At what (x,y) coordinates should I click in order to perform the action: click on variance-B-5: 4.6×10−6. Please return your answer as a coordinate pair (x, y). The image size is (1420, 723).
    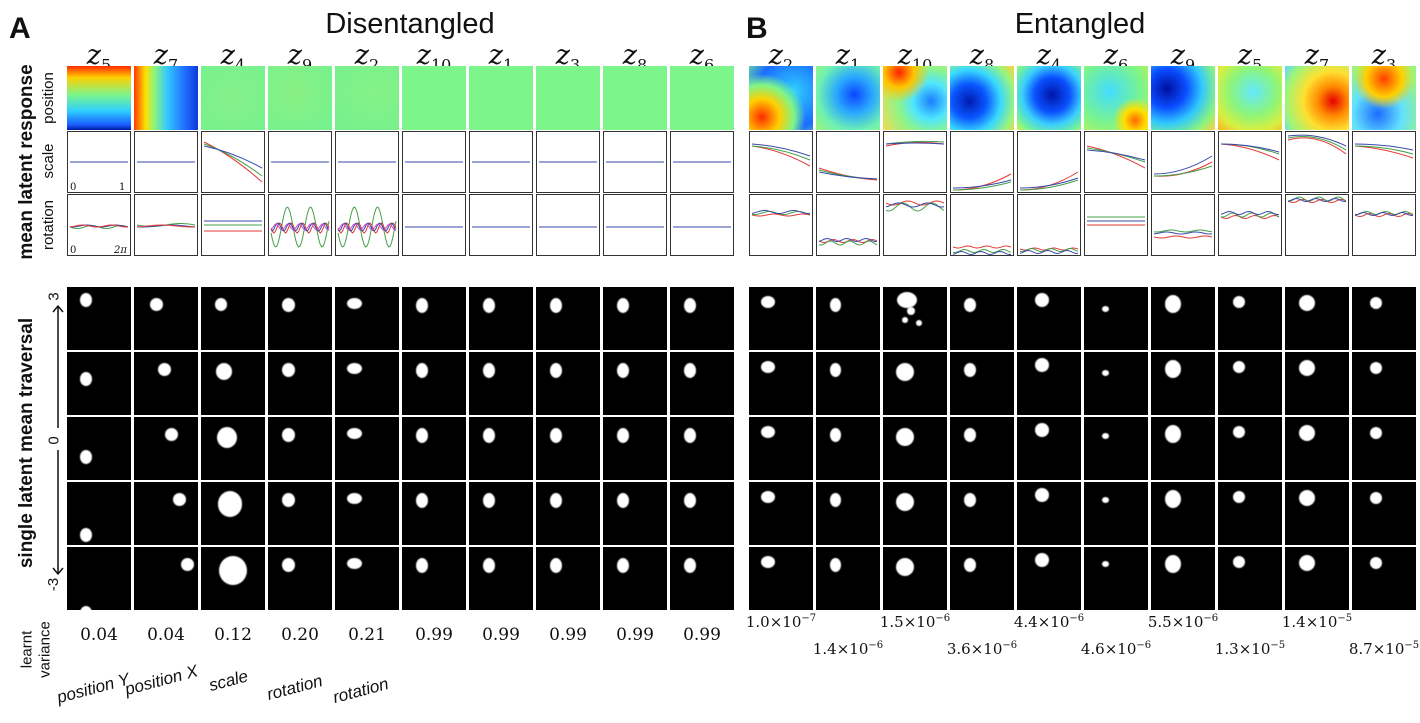
    Looking at the image, I should click on (1116, 649).